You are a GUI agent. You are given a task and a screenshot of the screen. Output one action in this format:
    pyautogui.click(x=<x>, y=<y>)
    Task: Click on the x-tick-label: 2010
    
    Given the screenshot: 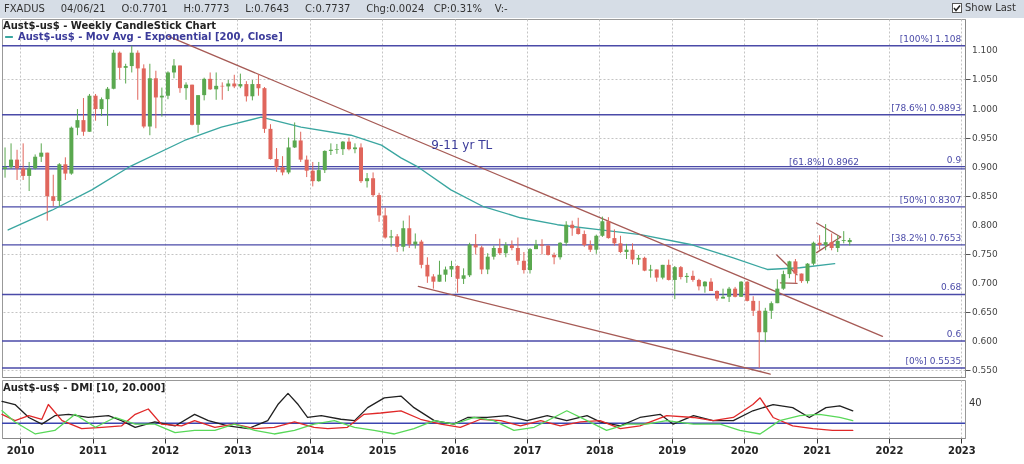 What is the action you would take?
    pyautogui.click(x=20, y=450)
    